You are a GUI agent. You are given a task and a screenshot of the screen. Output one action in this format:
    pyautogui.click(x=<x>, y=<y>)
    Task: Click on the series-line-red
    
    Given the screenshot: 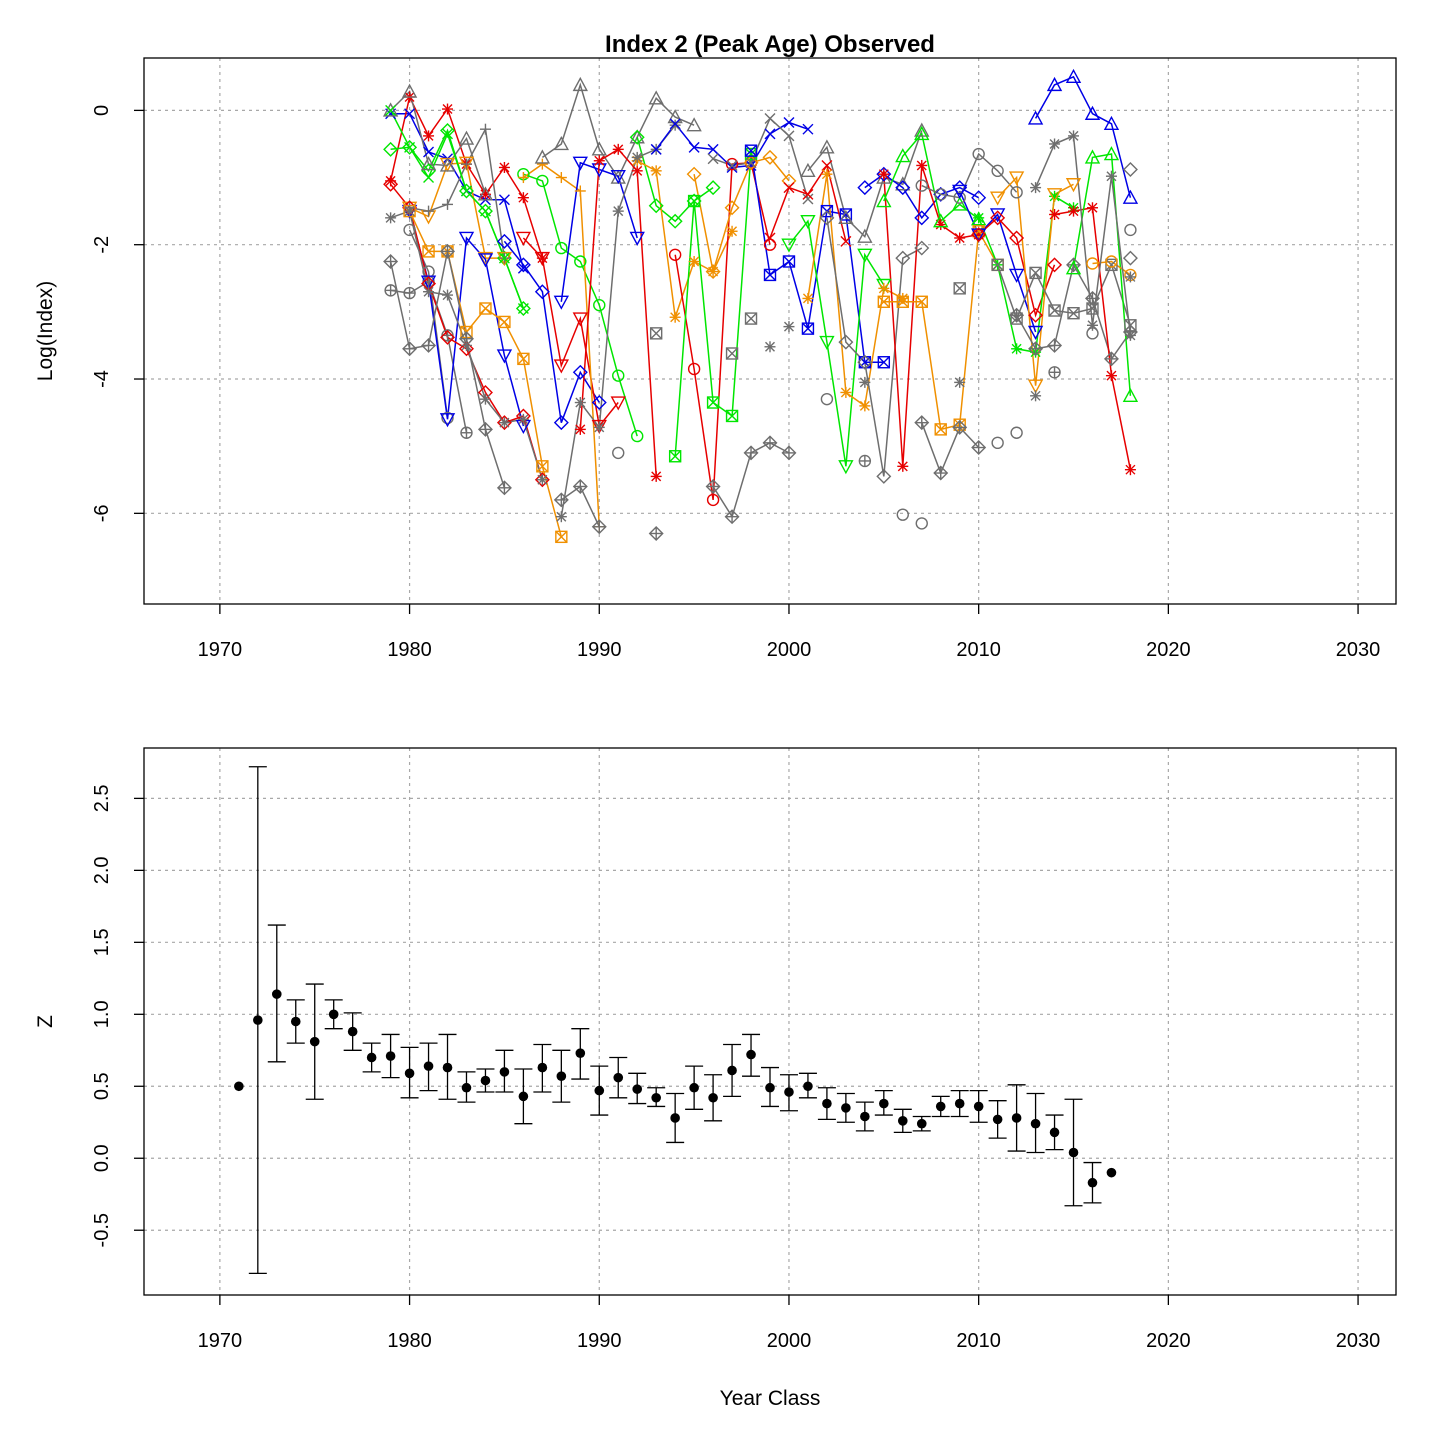 What is the action you would take?
    pyautogui.click(x=722, y=331)
    